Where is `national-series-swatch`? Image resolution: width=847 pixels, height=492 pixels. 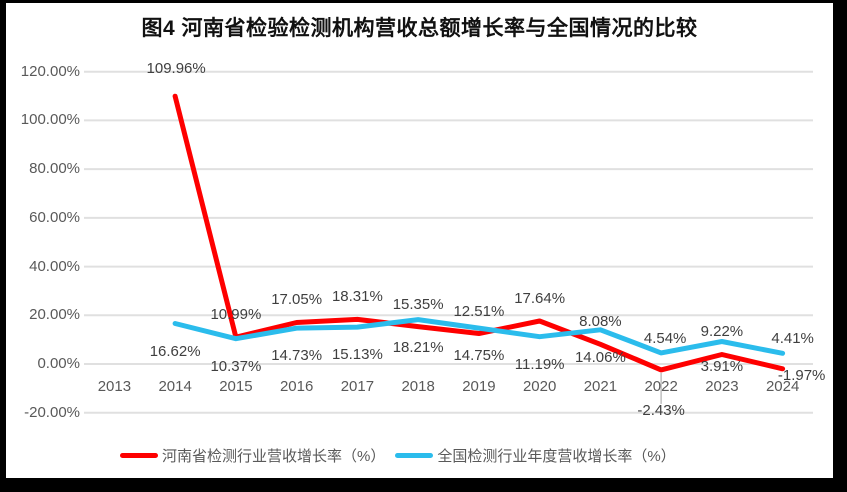
national-series-swatch is located at coordinates (414, 455).